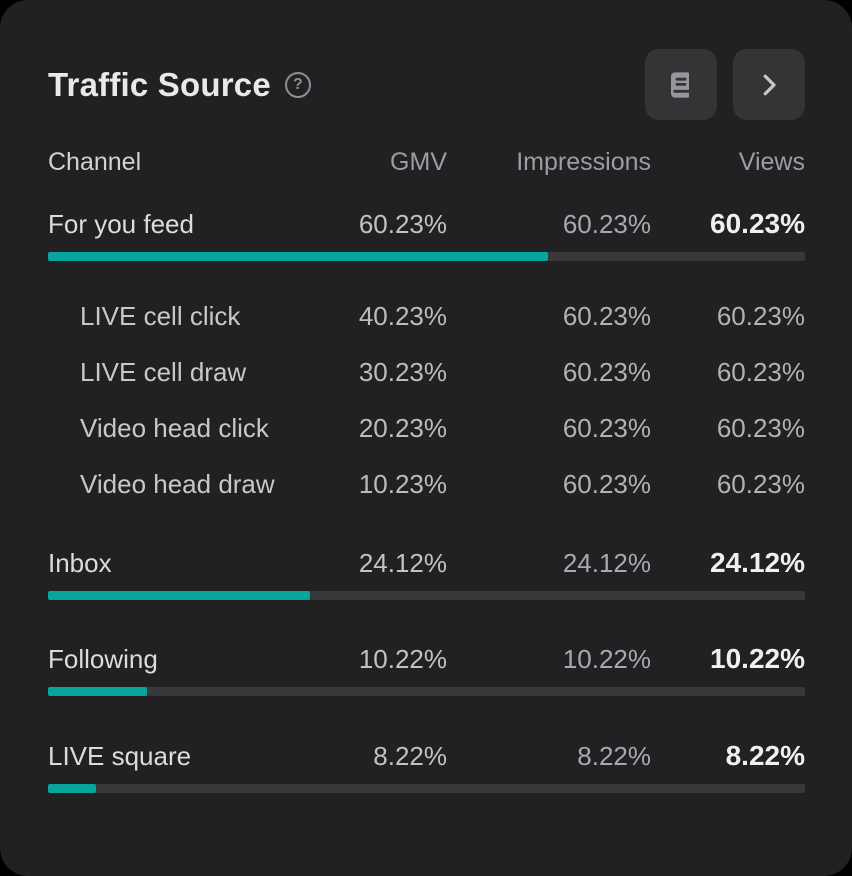 The height and width of the screenshot is (876, 852). What do you see at coordinates (402, 371) in the screenshot?
I see `gmv-value: 30.23%` at bounding box center [402, 371].